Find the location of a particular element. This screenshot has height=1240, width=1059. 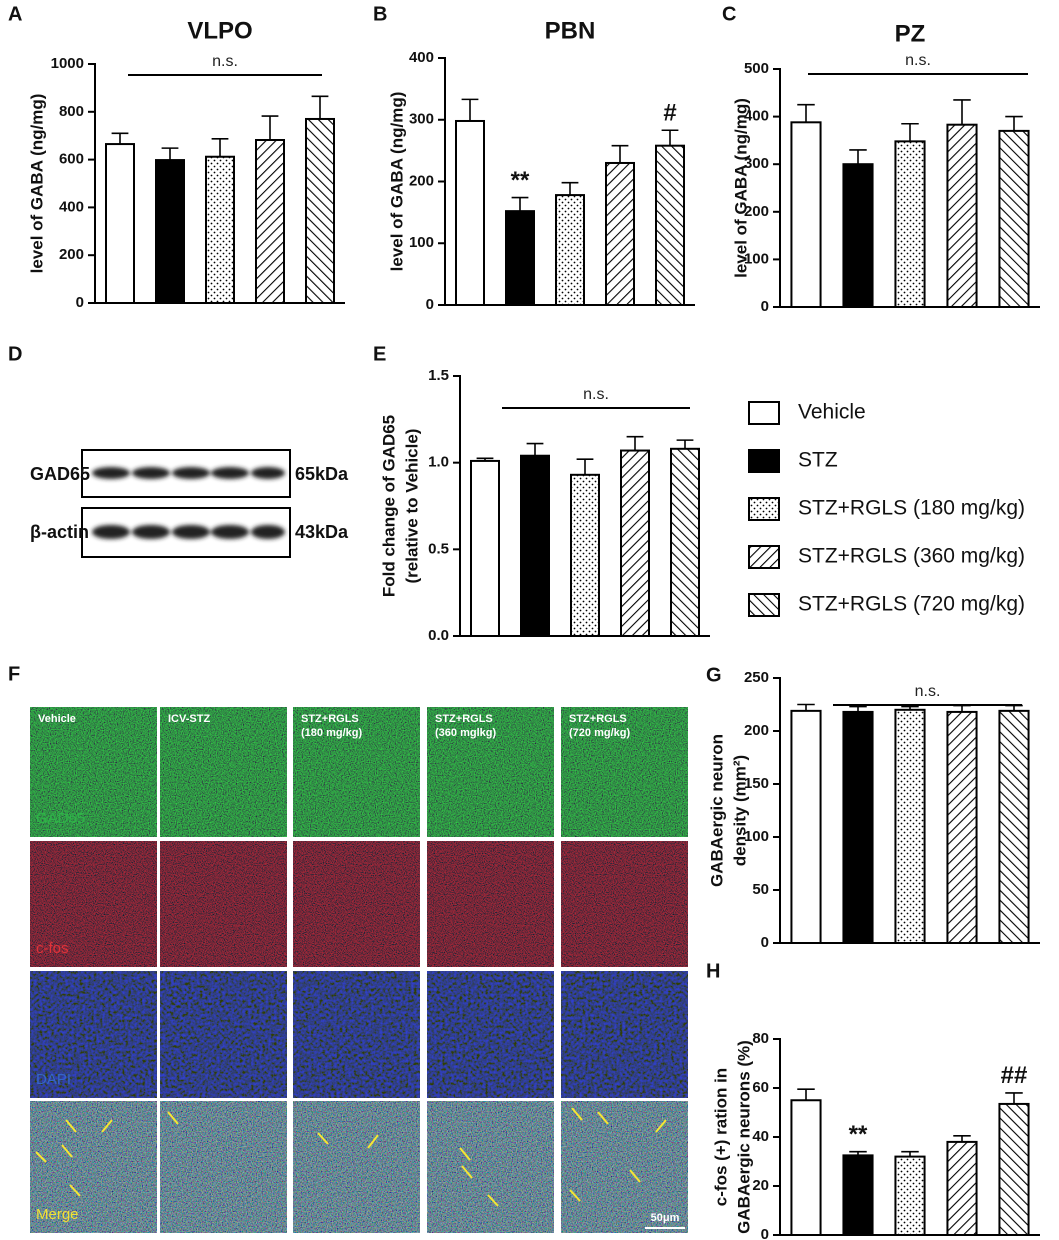

row-label: DAPI is located at coordinates (53, 1079).